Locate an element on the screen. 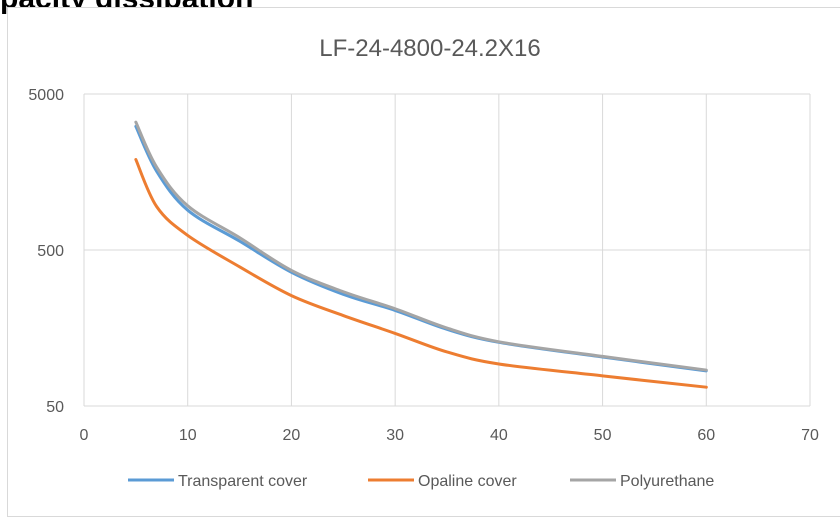 Image resolution: width=840 pixels, height=517 pixels. y-tick-label-500: 500 is located at coordinates (50, 251).